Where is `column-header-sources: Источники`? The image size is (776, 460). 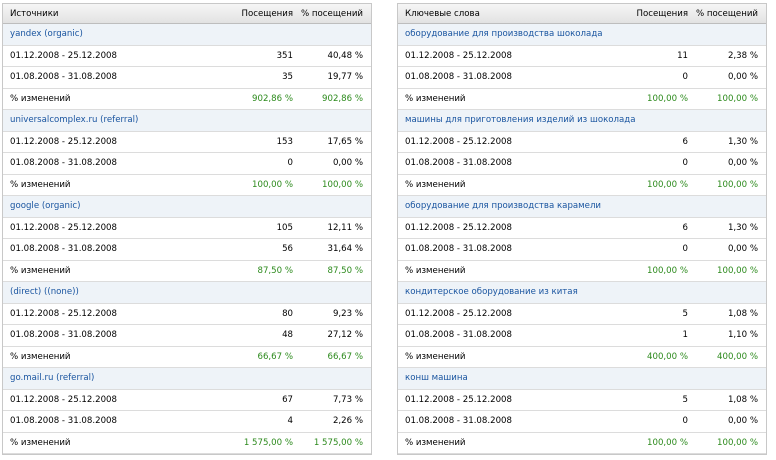
column-header-sources: Источники is located at coordinates (34, 13).